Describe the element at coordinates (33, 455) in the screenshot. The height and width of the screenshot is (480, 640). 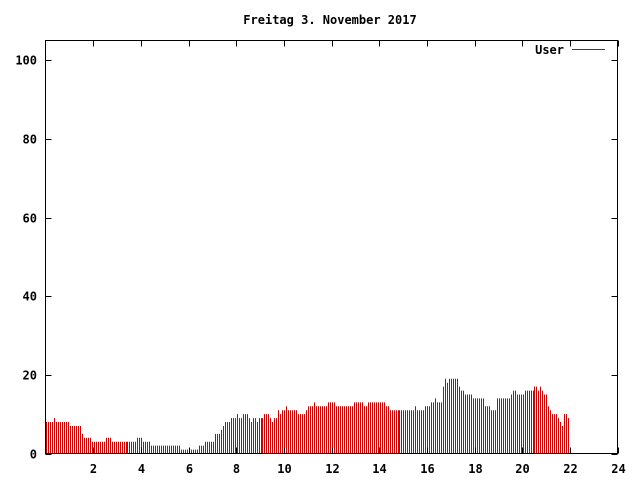
I see `y-tick-label: 0` at that location.